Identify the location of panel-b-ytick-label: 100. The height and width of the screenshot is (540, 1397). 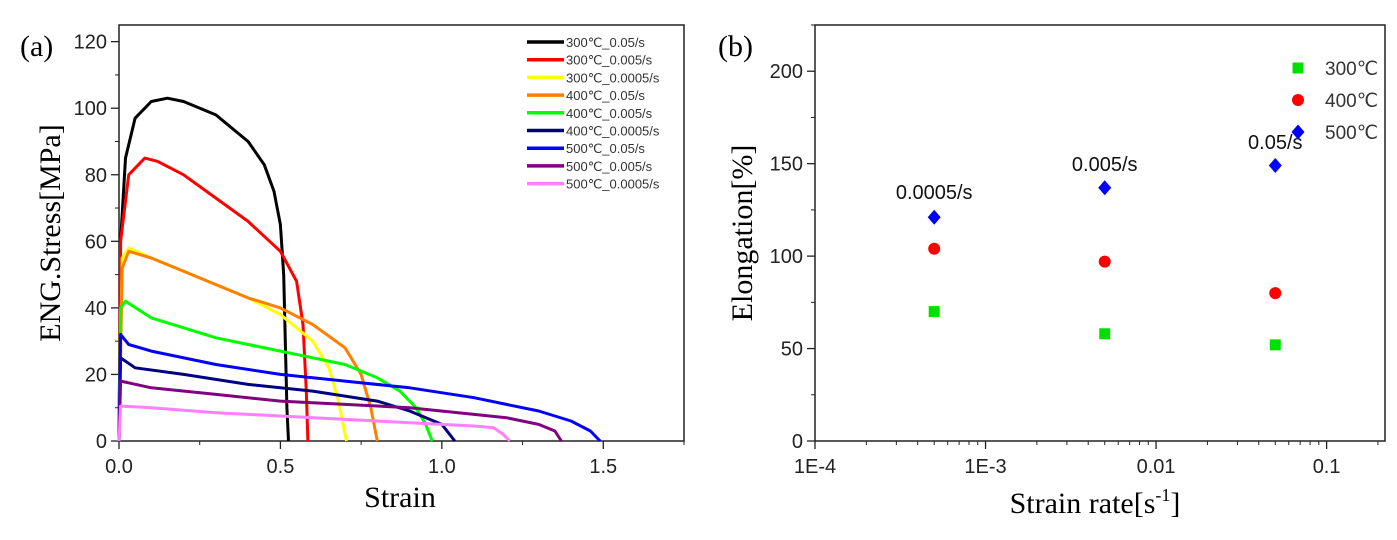
(786, 257).